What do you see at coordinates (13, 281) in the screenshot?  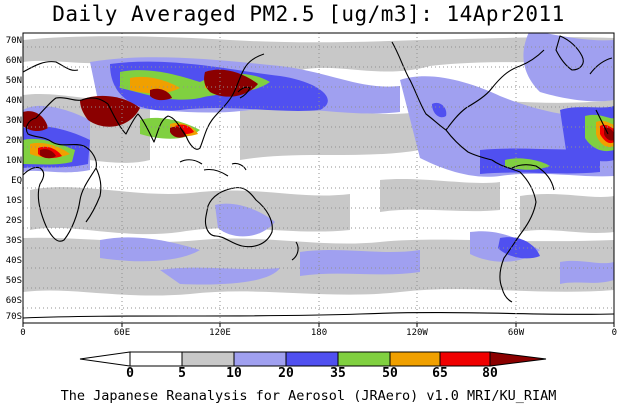 I see `lat-label-50s: 50S` at bounding box center [13, 281].